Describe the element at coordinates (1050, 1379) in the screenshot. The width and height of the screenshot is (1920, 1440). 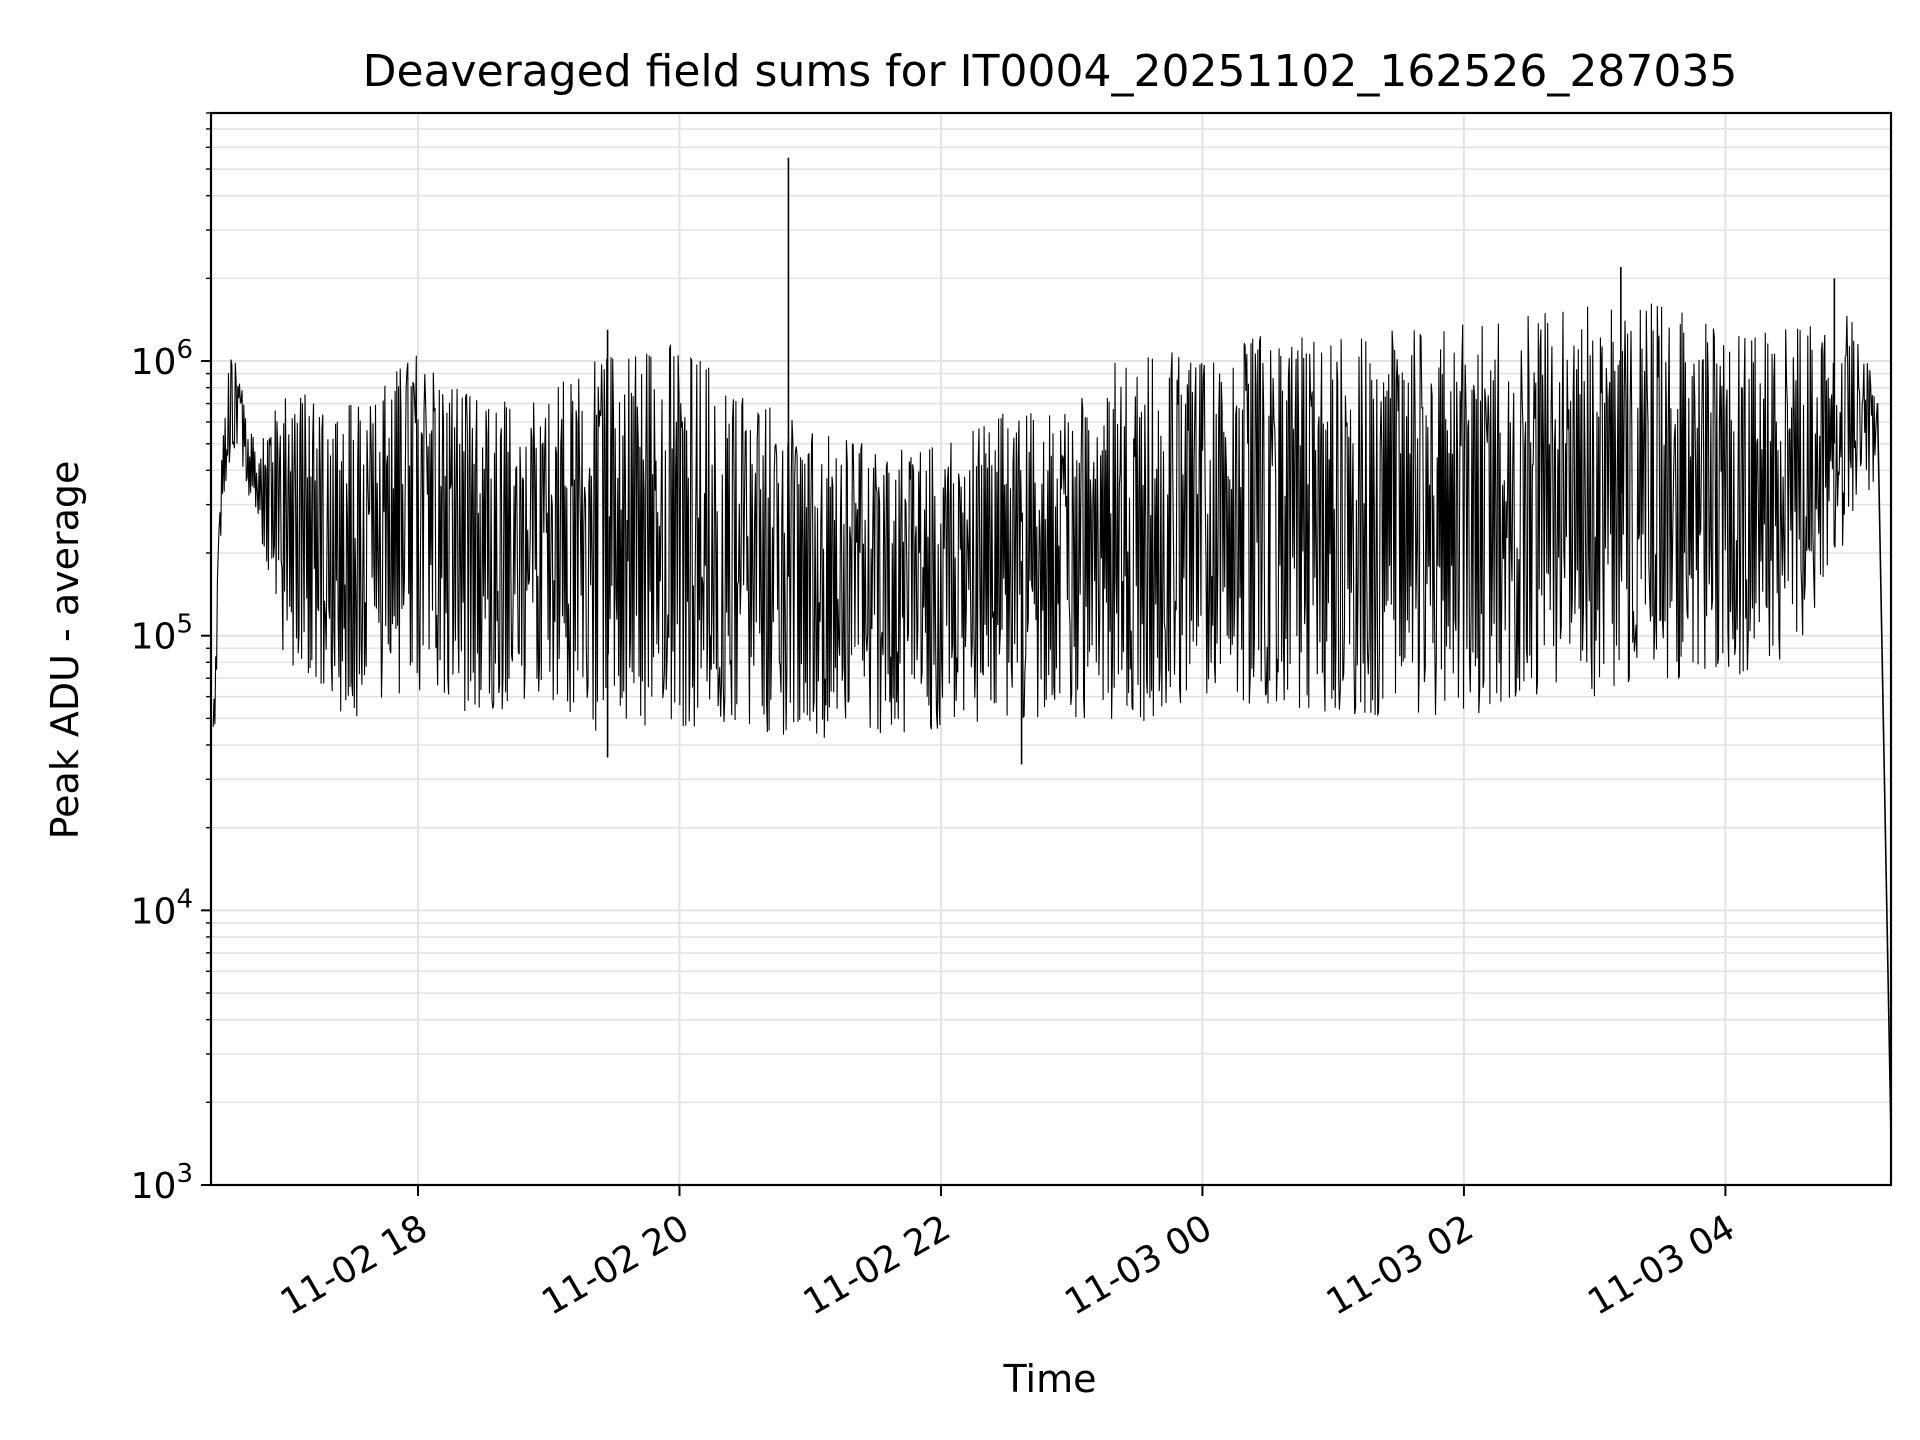
I see `x-axis-label: Time` at that location.